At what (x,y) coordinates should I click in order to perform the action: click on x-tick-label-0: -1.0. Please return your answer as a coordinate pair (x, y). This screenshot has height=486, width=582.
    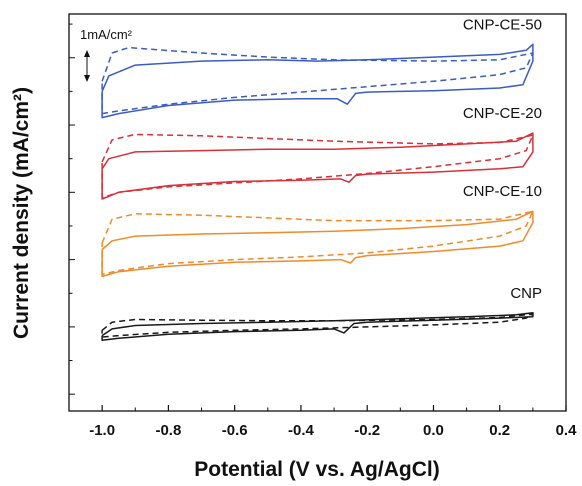
    Looking at the image, I should click on (102, 430).